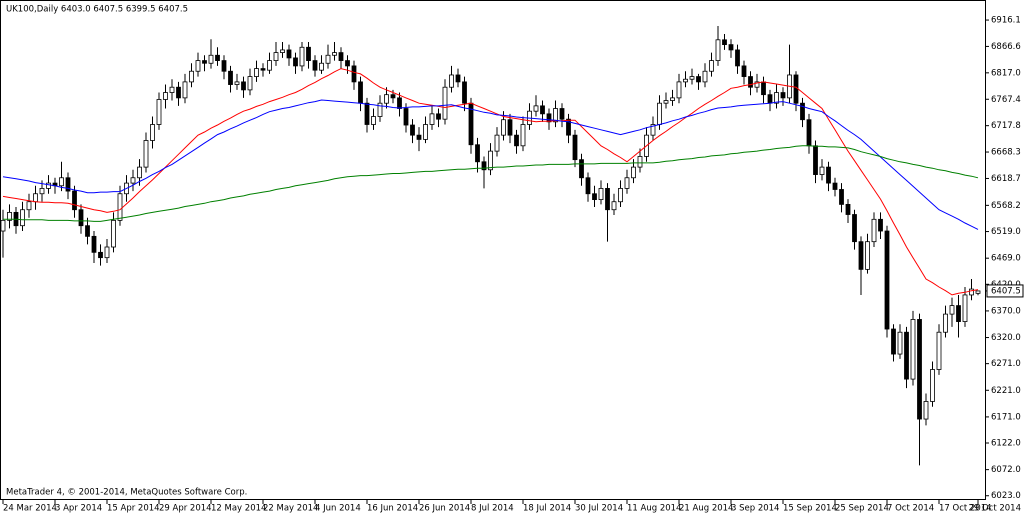  I want to click on y-tick-label: 6370.0, so click(1006, 311).